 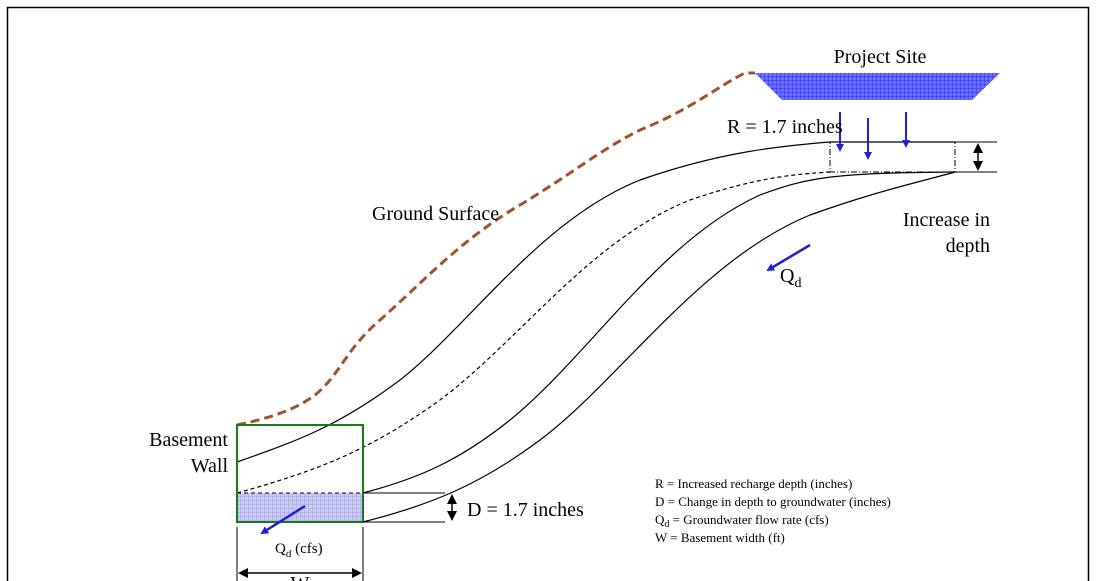 I want to click on ground-surface-label: Ground Surface, so click(x=435, y=214).